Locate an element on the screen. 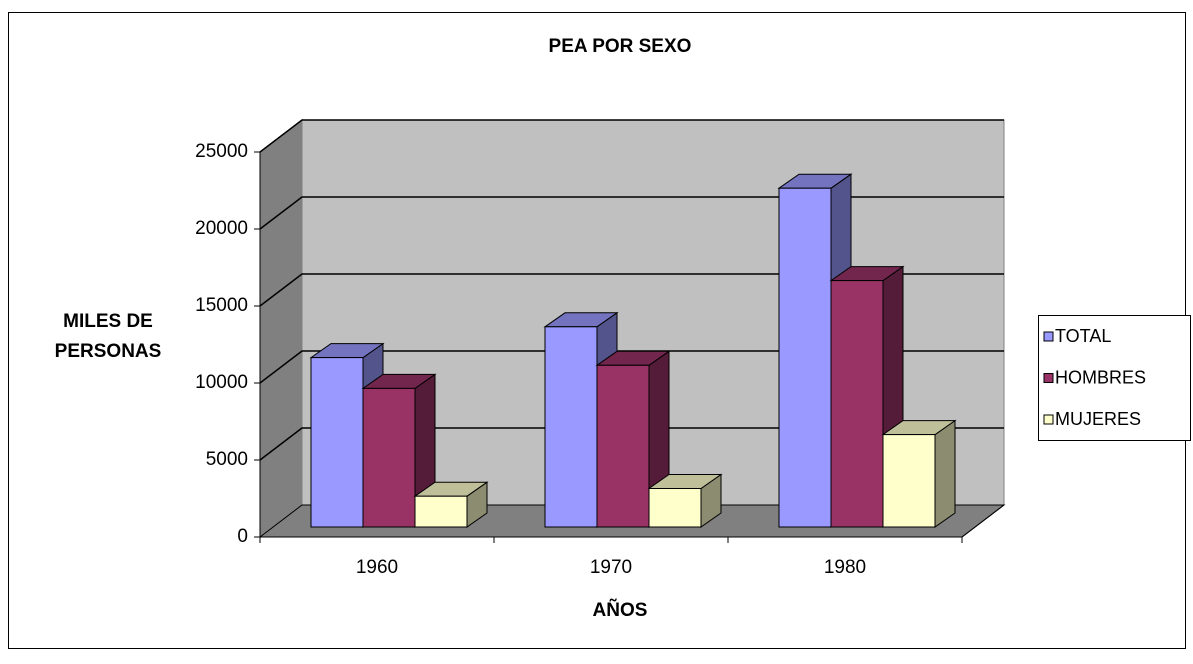 The image size is (1193, 664). legend-label: HOMBRES is located at coordinates (1100, 377).